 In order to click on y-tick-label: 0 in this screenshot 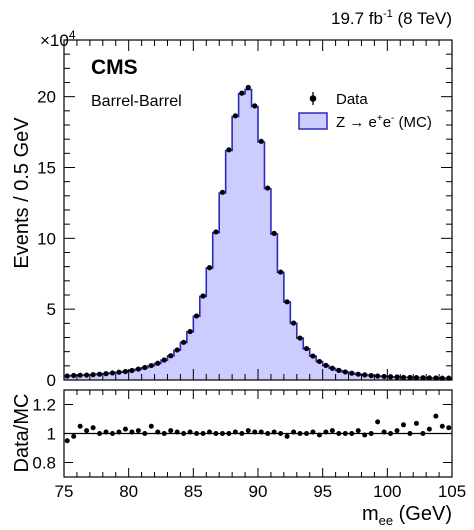, I will do `click(51, 380)`.